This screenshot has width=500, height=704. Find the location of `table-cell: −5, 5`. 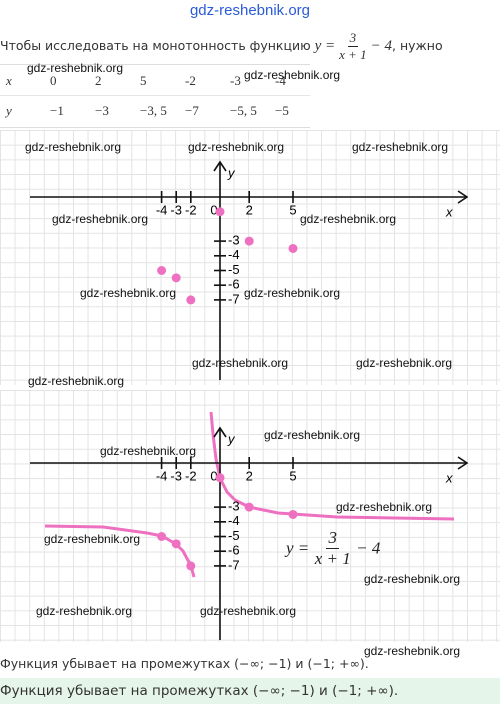

table-cell: −5, 5 is located at coordinates (243, 110).